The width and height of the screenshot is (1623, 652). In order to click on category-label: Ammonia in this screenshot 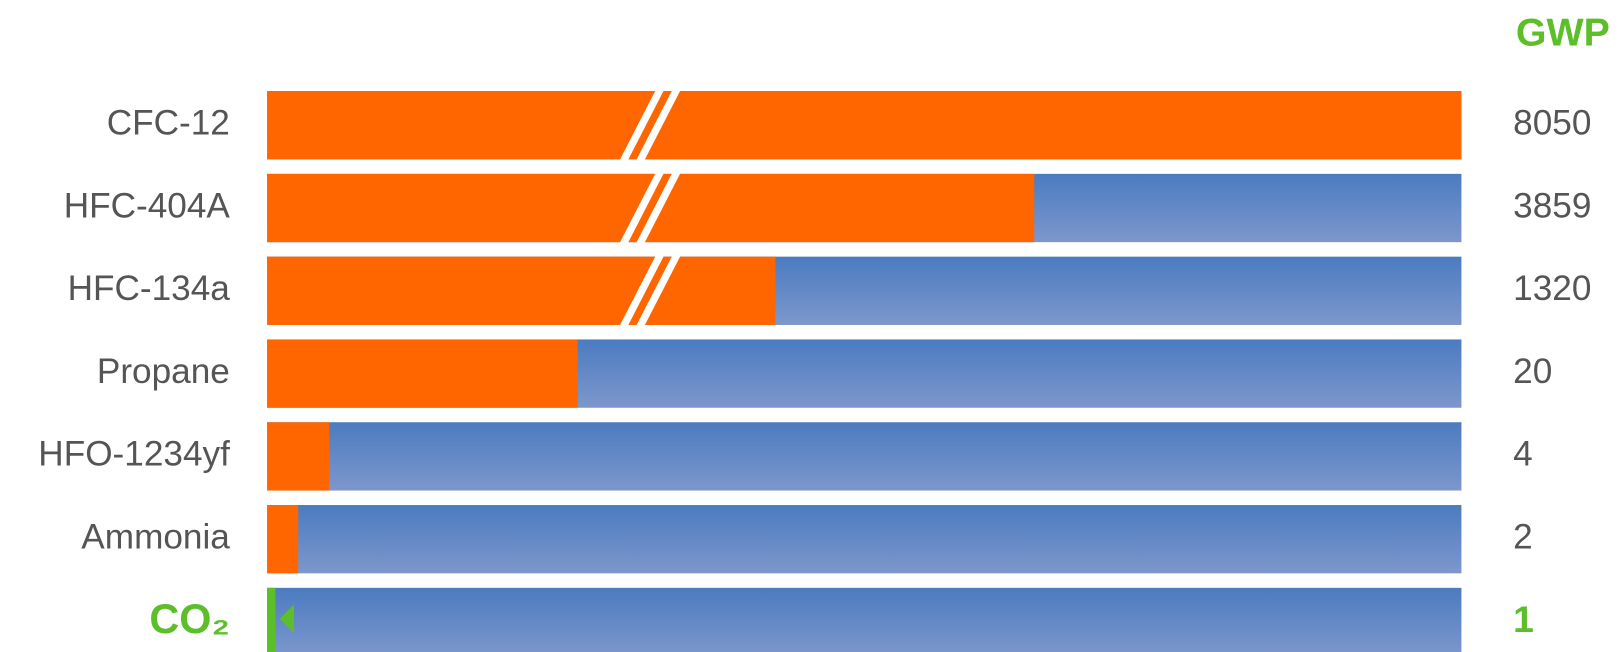, I will do `click(155, 536)`.